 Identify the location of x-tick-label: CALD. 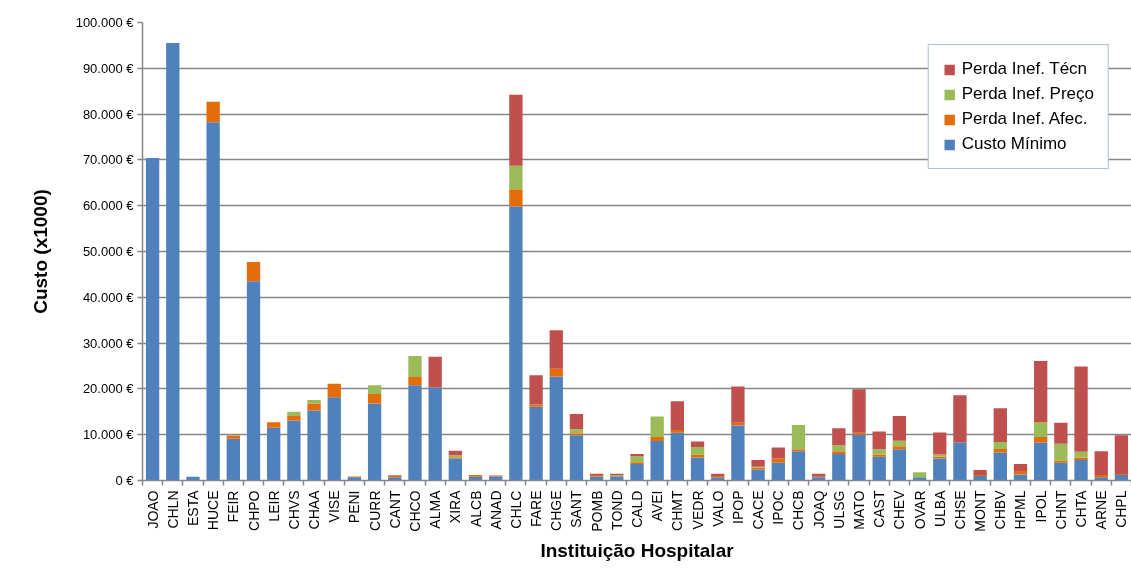
(637, 509).